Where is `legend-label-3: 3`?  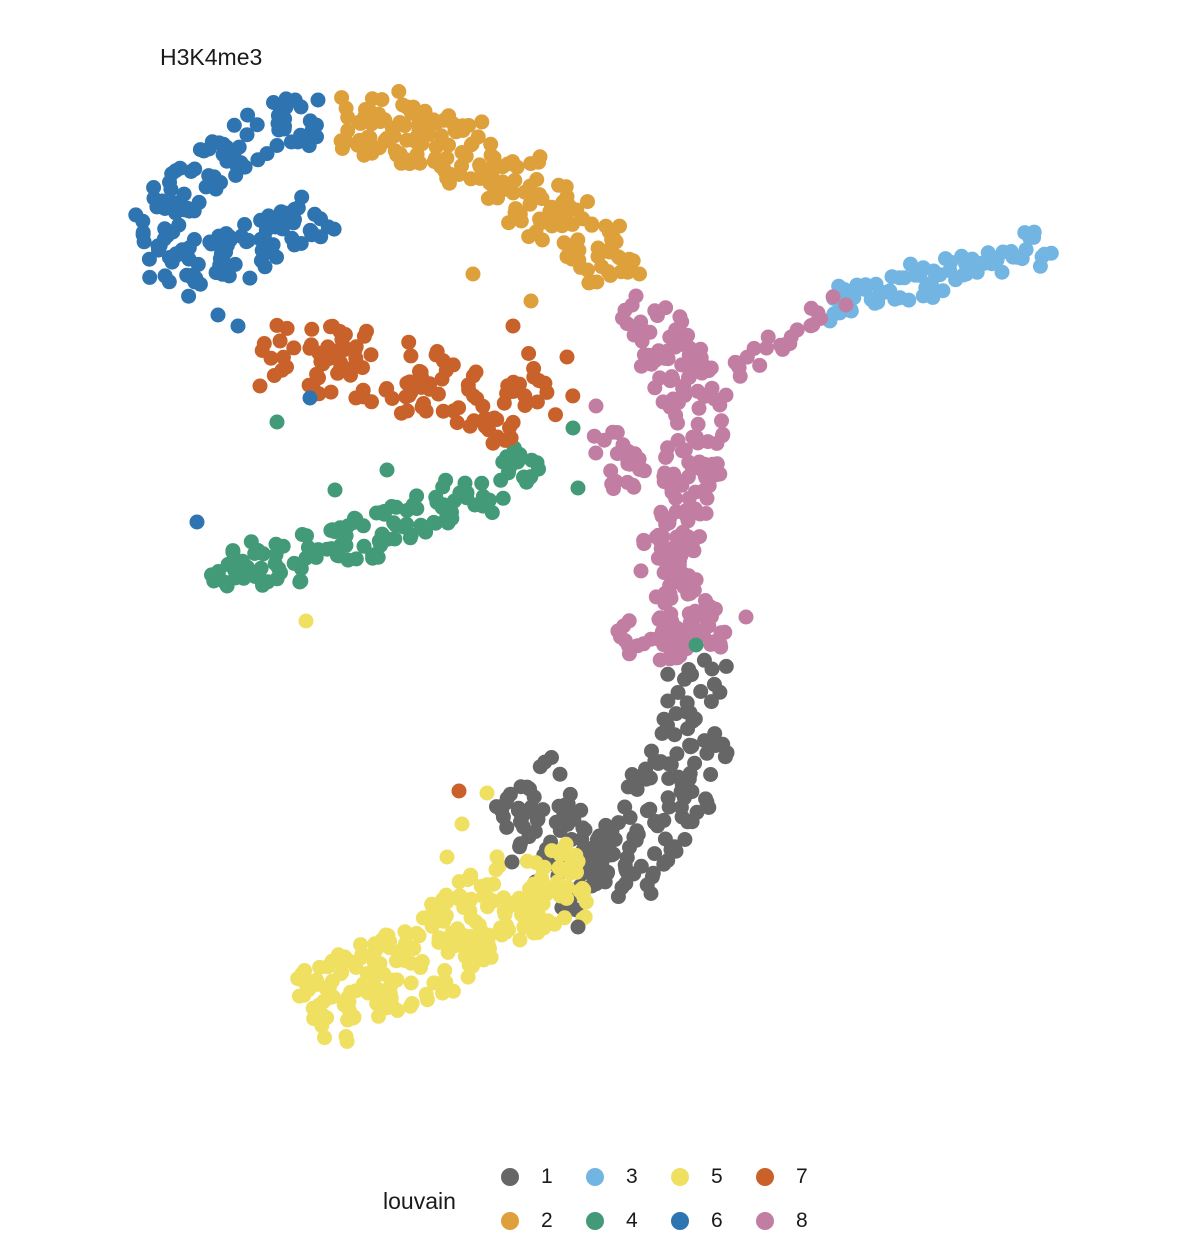 legend-label-3: 3 is located at coordinates (632, 1176).